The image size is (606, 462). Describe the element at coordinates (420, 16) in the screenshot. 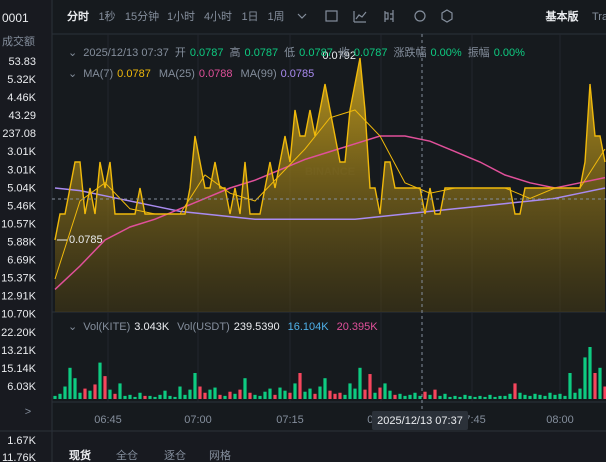

I see `settings-icon` at that location.